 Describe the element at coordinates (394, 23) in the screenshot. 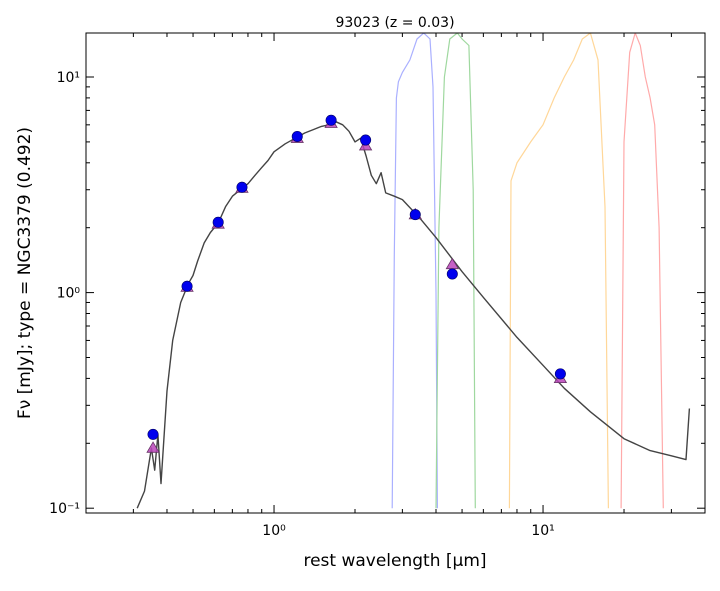

I see `chart-title: 93023 (z = 0.03)` at that location.